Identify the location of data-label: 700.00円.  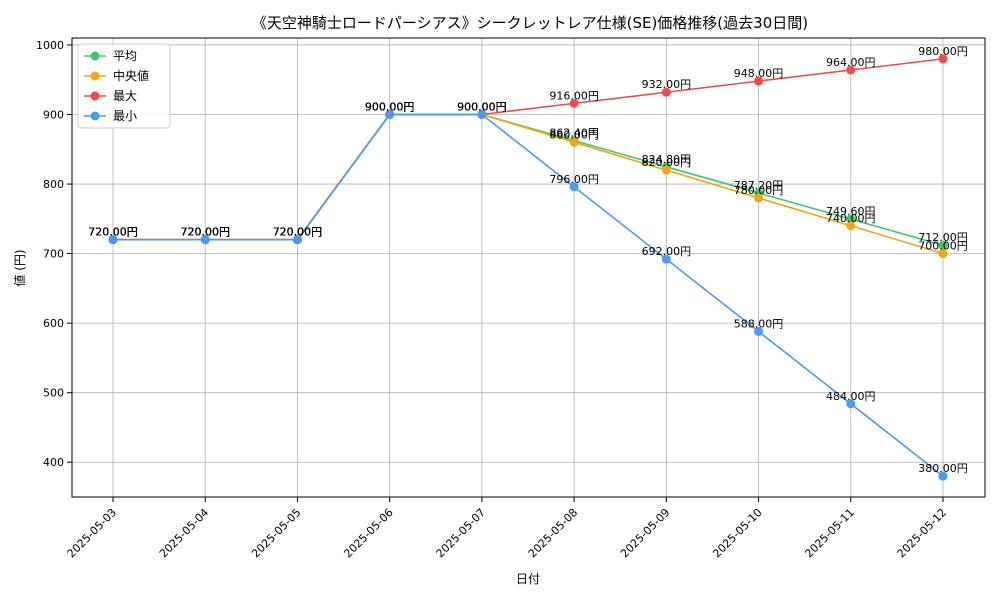
(943, 246).